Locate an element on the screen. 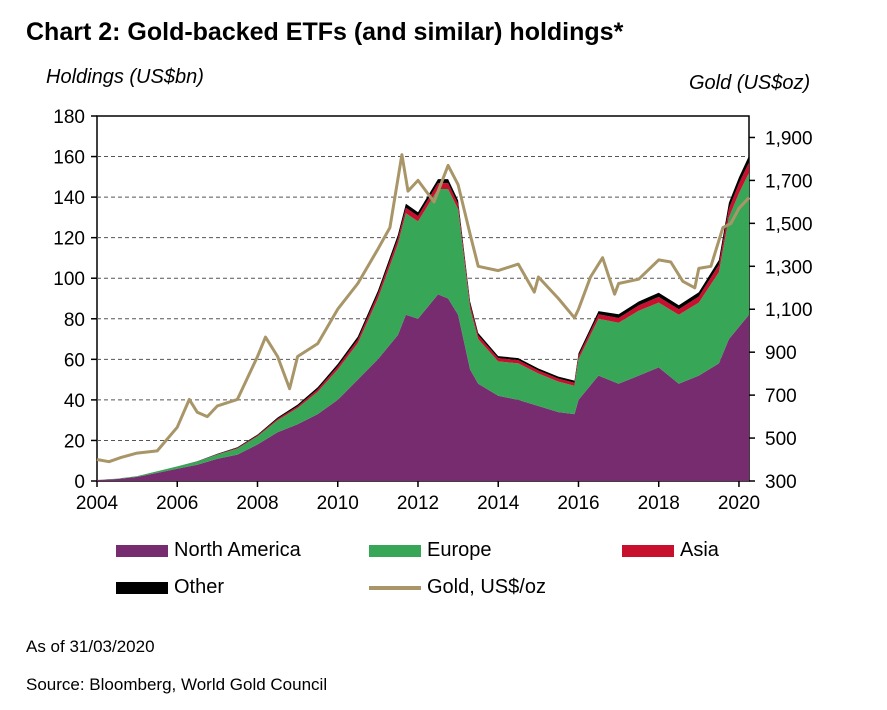  right-tick-label: 1,100 is located at coordinates (789, 310).